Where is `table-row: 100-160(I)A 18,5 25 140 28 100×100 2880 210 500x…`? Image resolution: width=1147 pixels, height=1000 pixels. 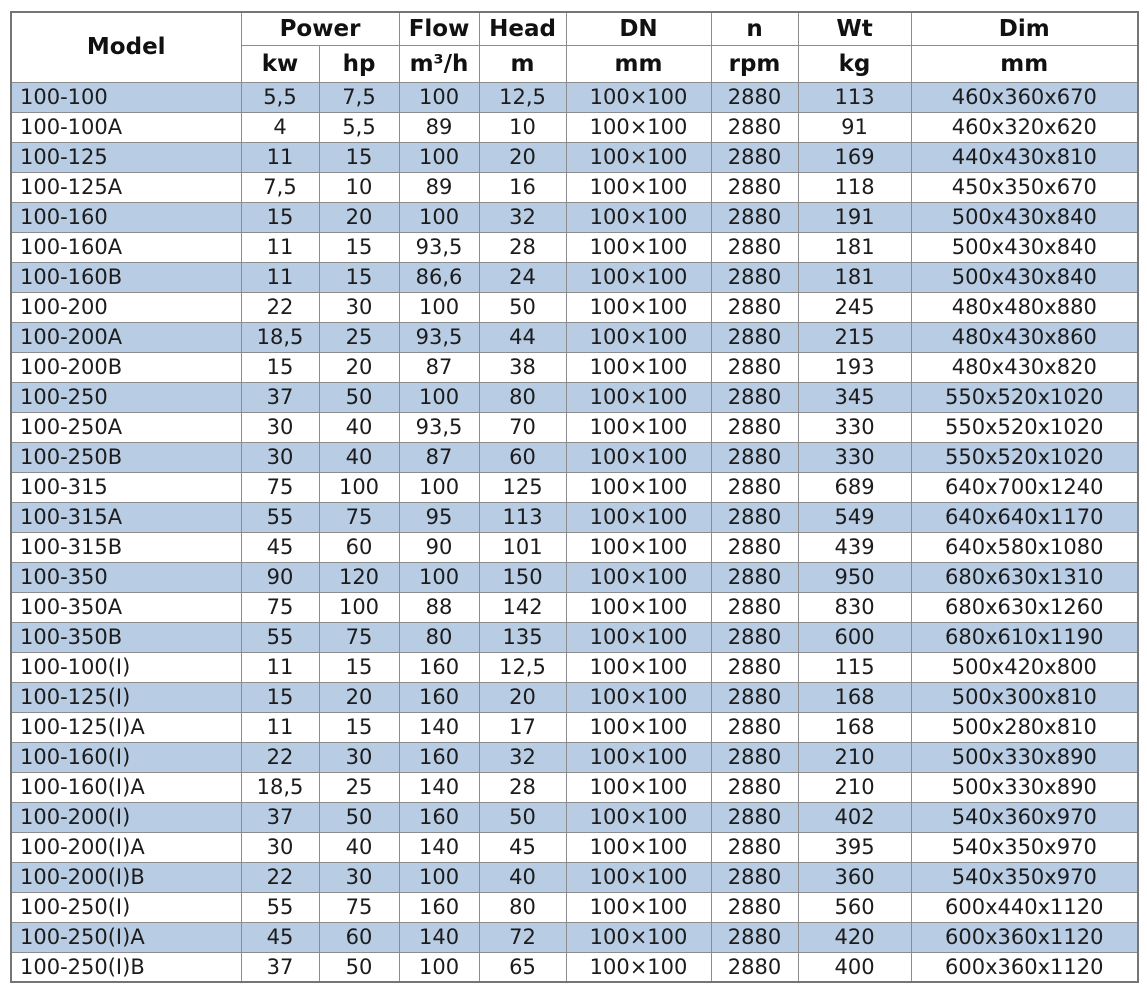
table-row: 100-160(I)A 18,5 25 140 28 100×100 2880 210 500x… is located at coordinates (574, 787).